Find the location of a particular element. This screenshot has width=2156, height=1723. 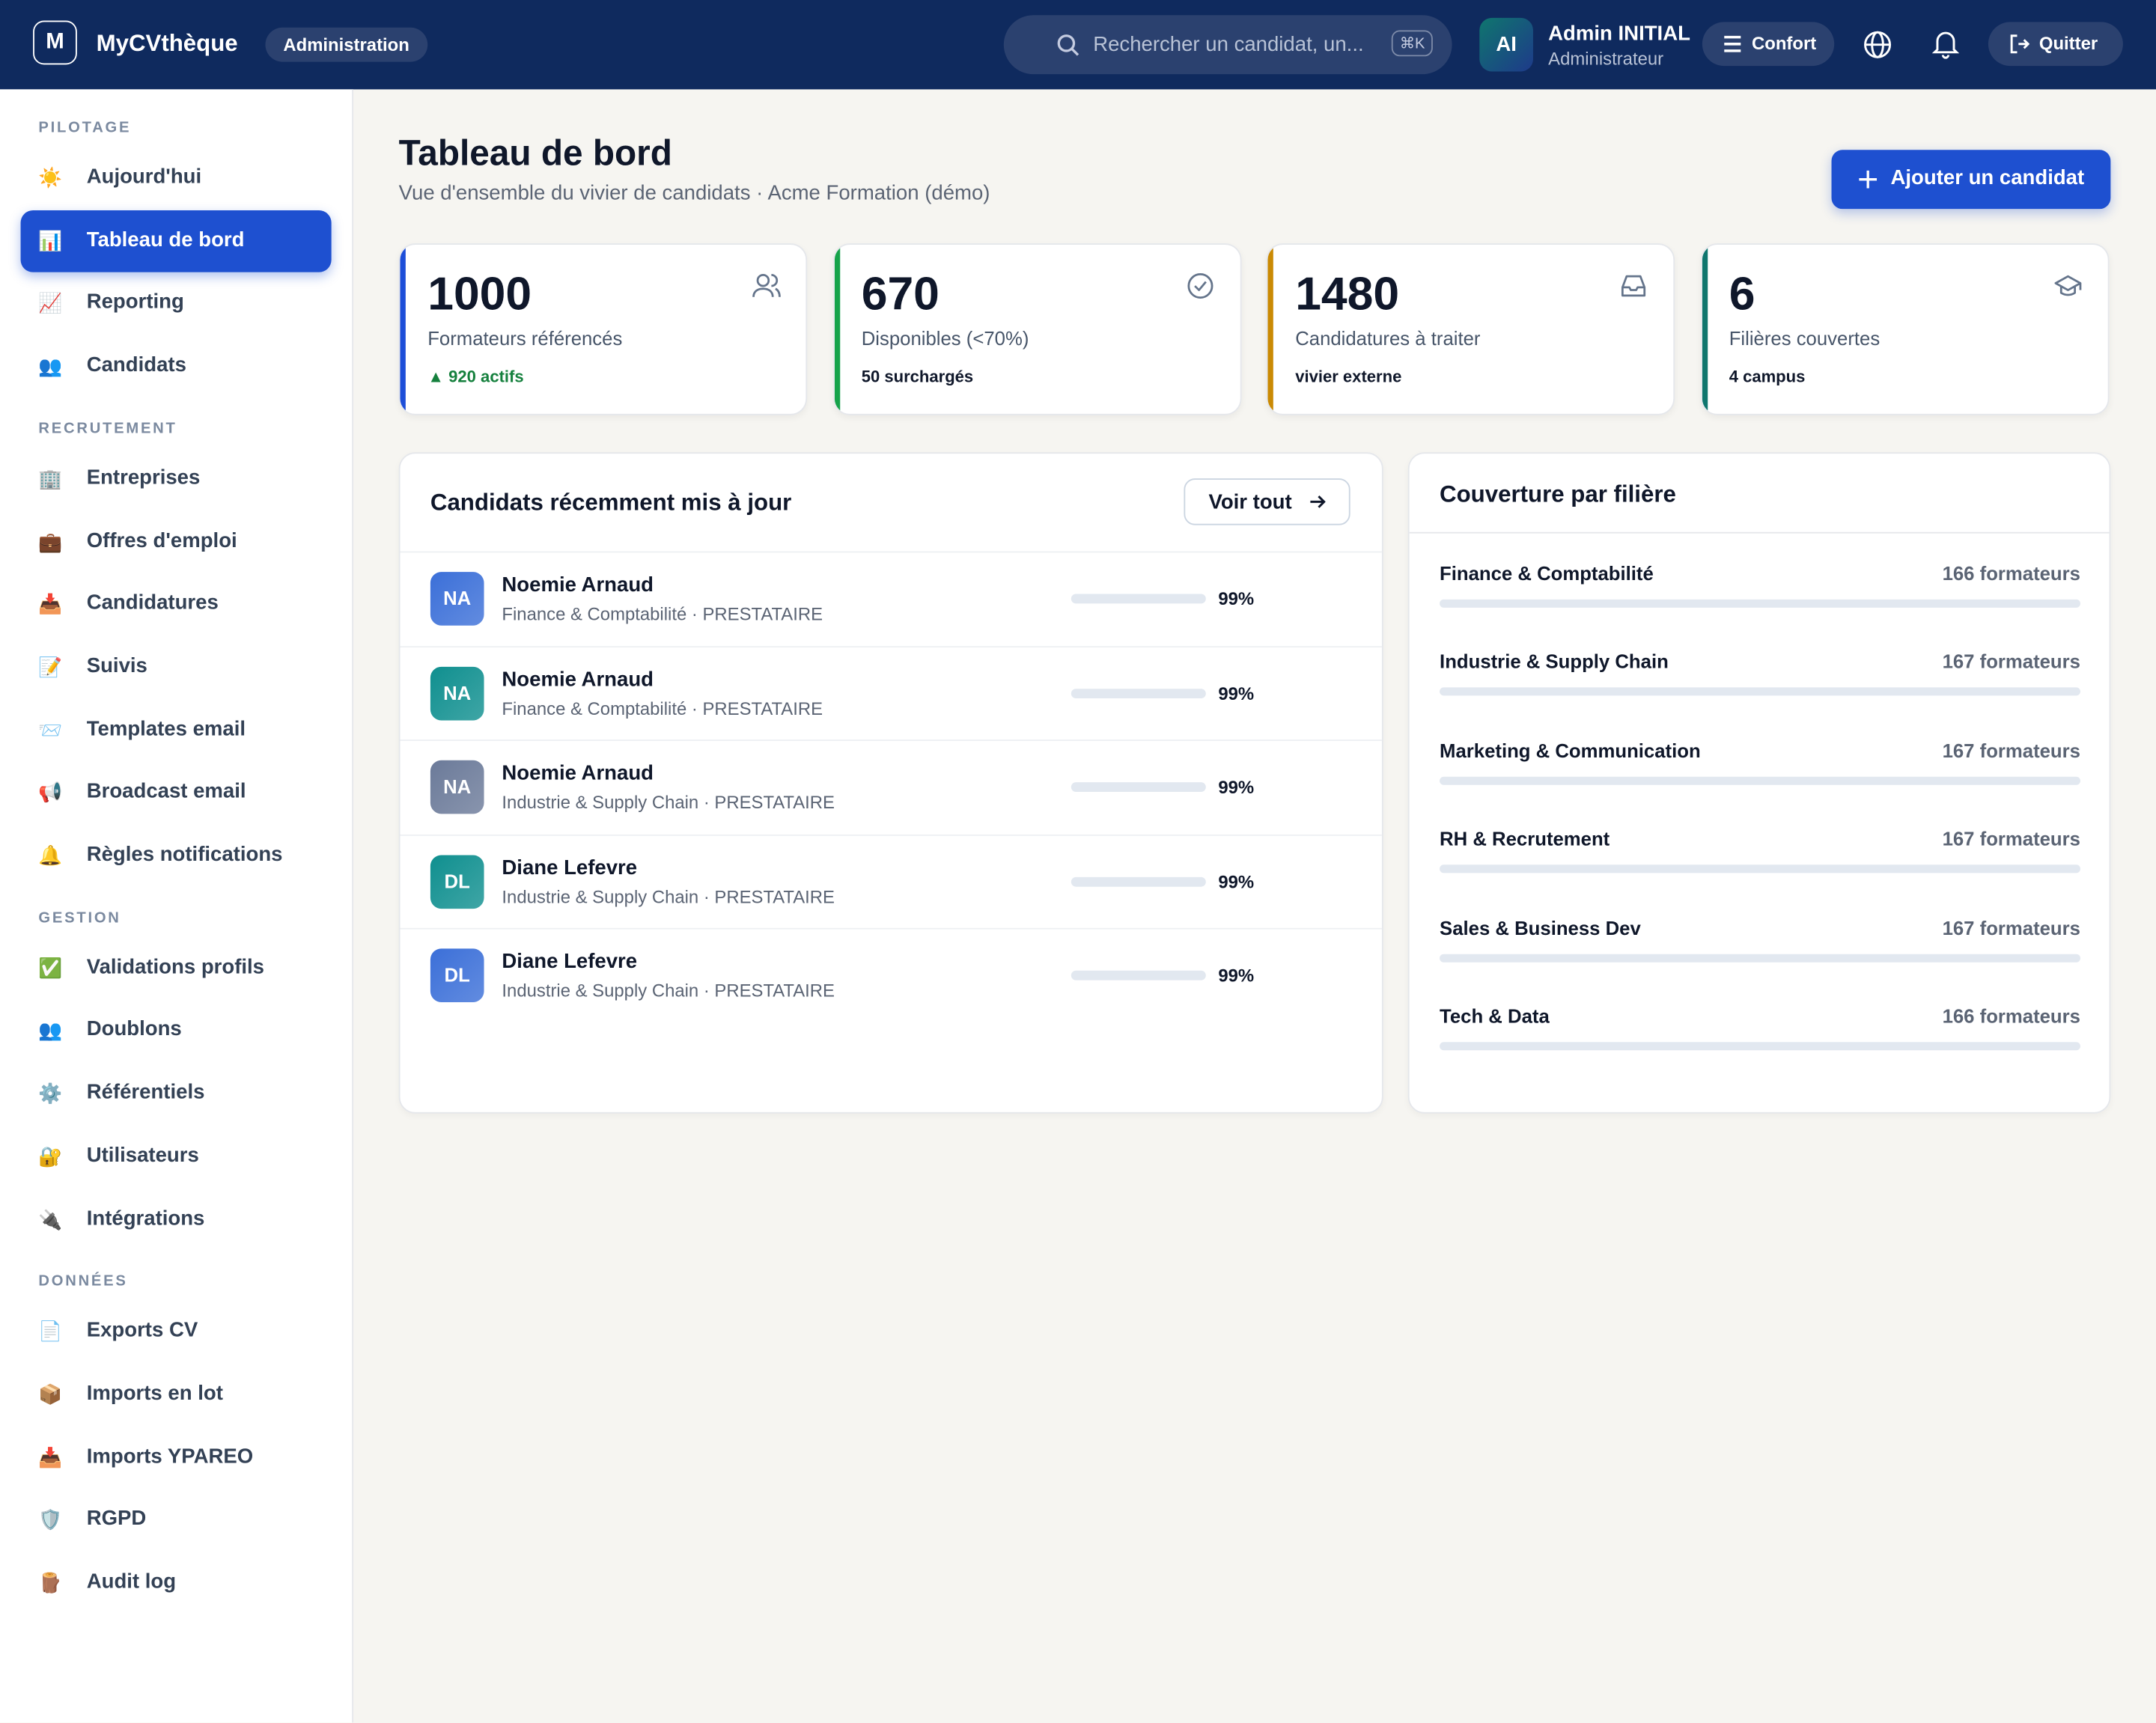

comfort-label: Confort is located at coordinates (1784, 44).